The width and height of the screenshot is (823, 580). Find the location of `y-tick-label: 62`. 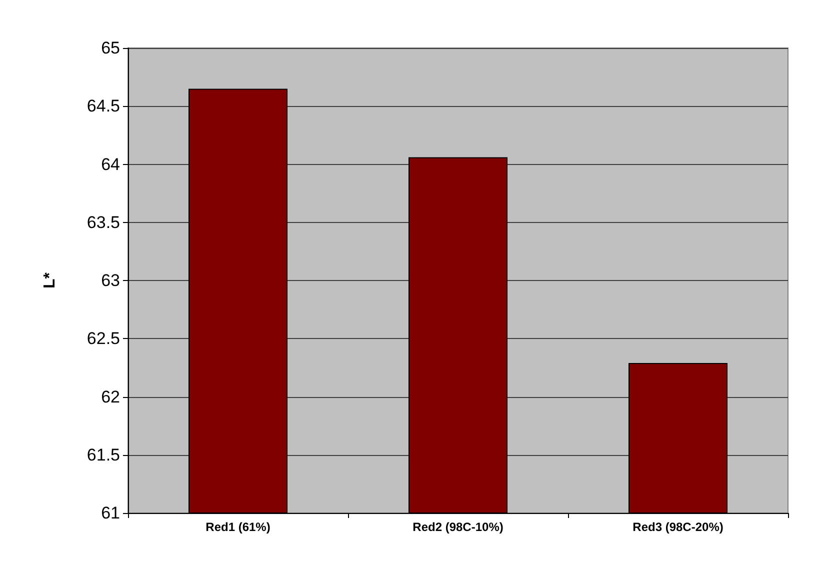

y-tick-label: 62 is located at coordinates (110, 396).